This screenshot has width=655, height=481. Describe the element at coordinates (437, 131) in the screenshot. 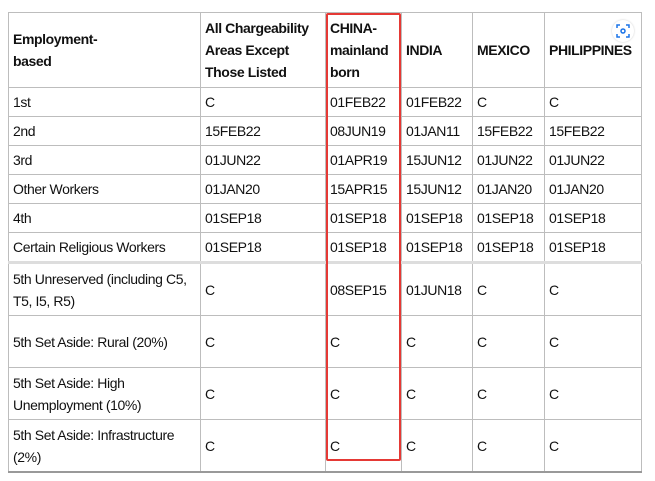

I see `date-cell: 01JAN11` at that location.